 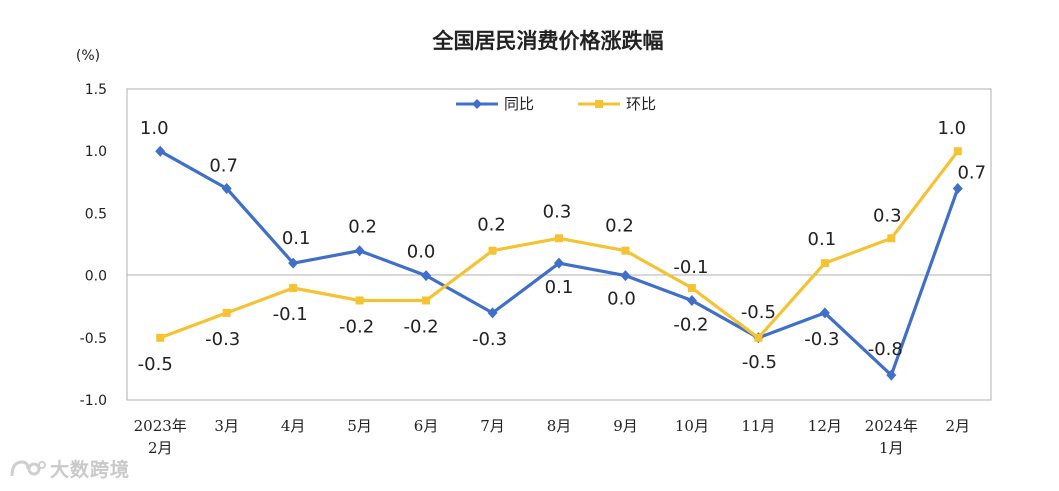 What do you see at coordinates (96, 214) in the screenshot?
I see `y-tick-label: 0.5` at bounding box center [96, 214].